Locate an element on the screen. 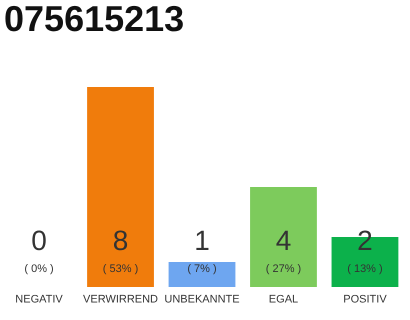  annotation: ( 53% ) is located at coordinates (120, 269).